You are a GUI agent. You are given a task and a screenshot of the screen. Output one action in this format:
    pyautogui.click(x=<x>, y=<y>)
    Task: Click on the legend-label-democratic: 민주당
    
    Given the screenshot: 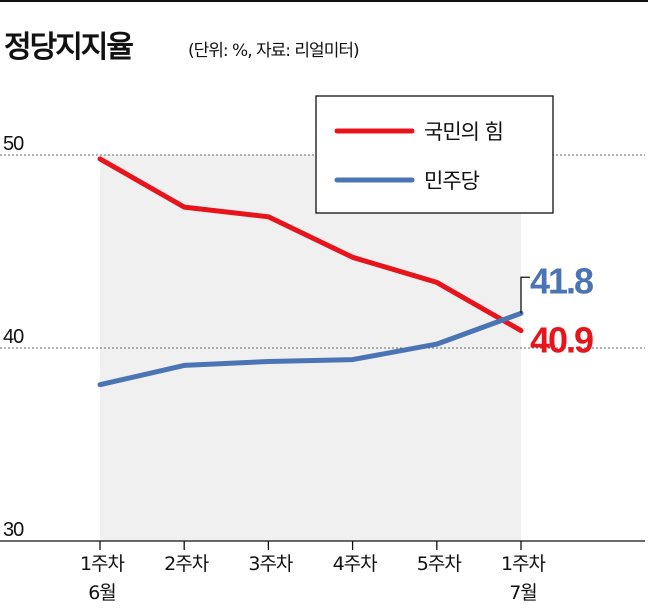 What is the action you would take?
    pyautogui.click(x=452, y=181)
    